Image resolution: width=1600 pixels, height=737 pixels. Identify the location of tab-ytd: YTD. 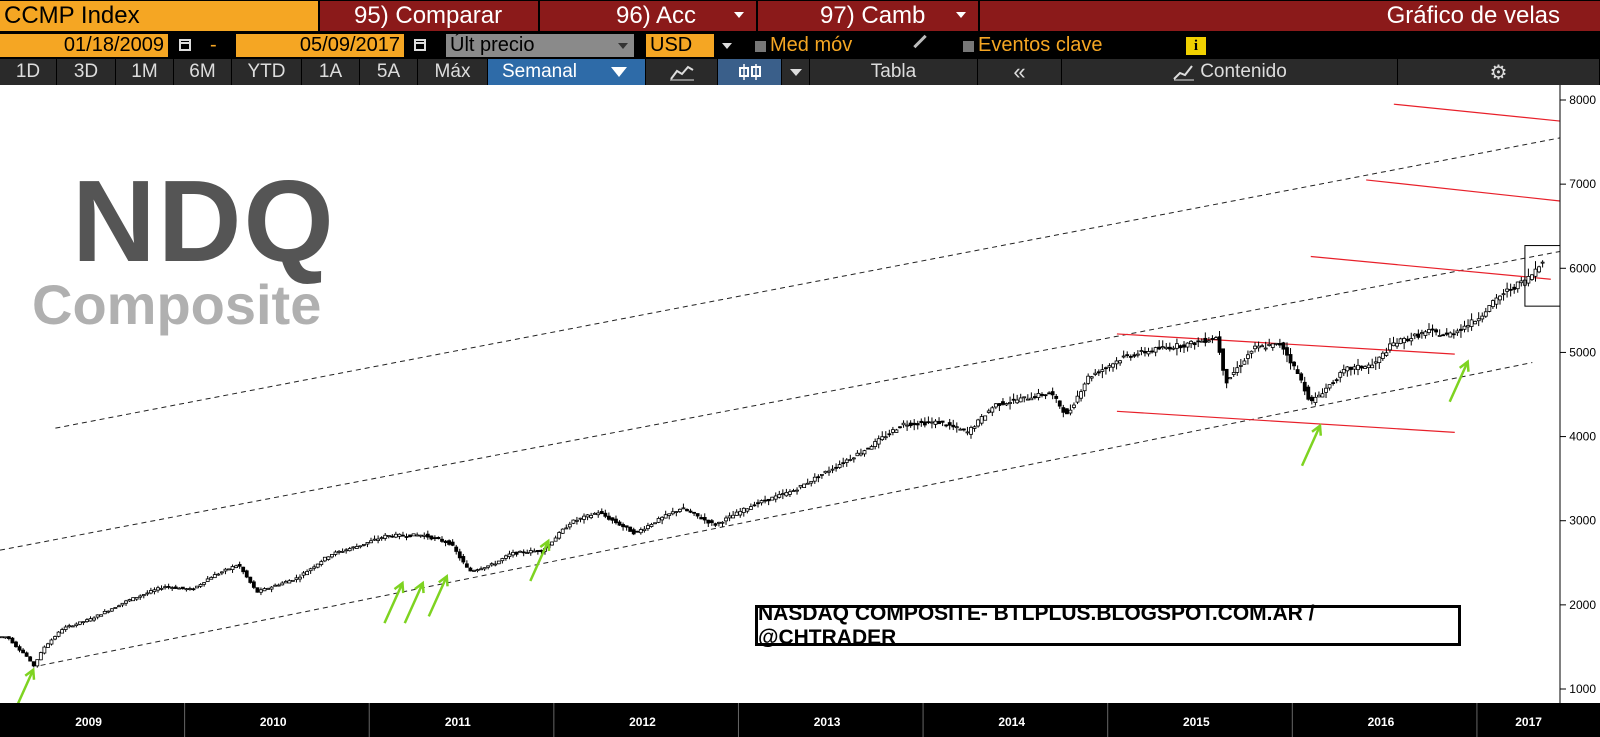
(267, 72).